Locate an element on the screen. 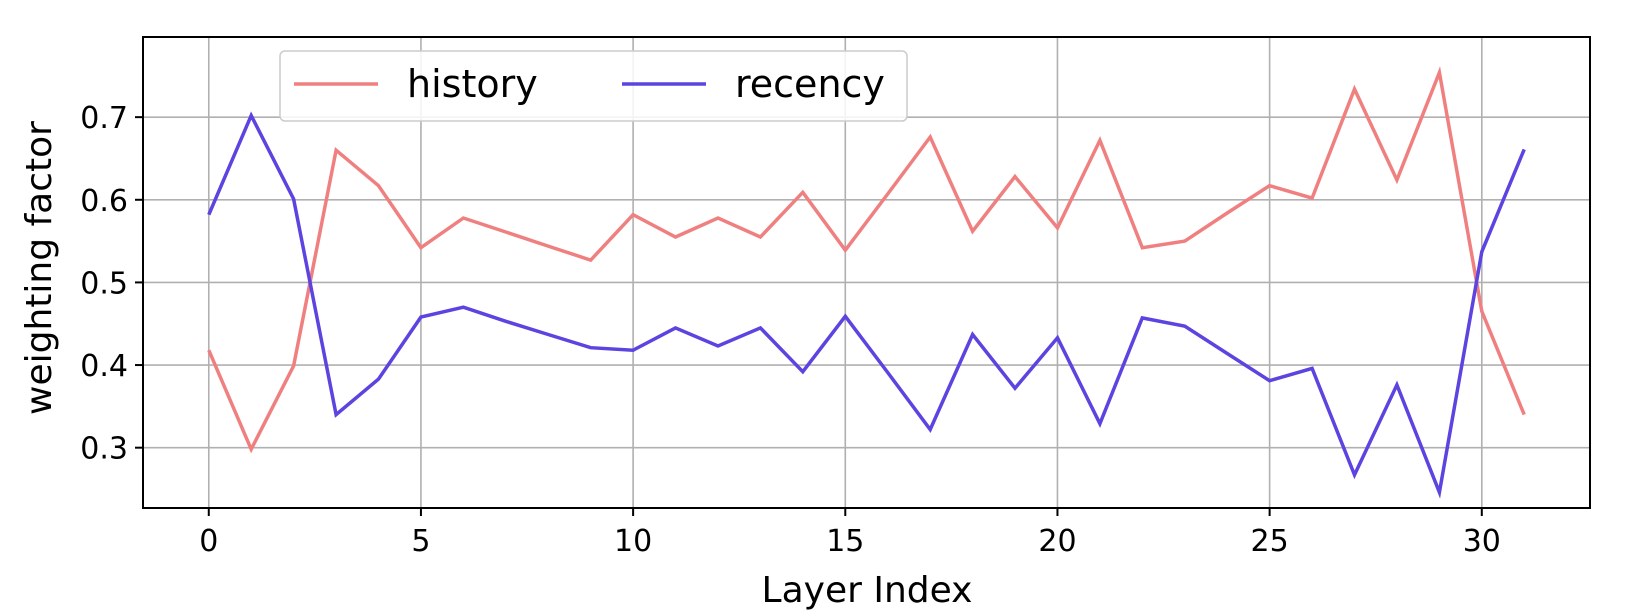  x-tick-label: 20 is located at coordinates (1057, 541).